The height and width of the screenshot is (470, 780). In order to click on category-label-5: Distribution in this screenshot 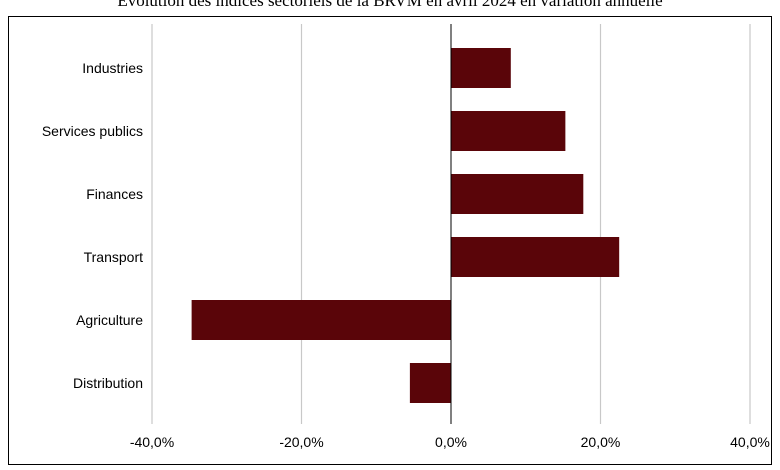, I will do `click(108, 383)`.